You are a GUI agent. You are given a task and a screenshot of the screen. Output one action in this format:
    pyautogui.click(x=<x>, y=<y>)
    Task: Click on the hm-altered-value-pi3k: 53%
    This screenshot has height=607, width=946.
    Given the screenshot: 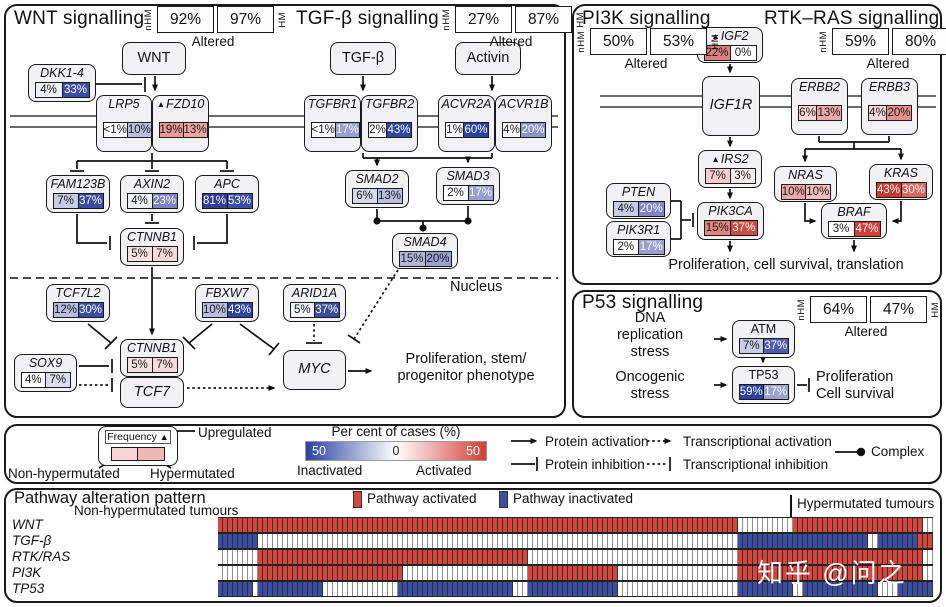 What is the action you would take?
    pyautogui.click(x=678, y=41)
    